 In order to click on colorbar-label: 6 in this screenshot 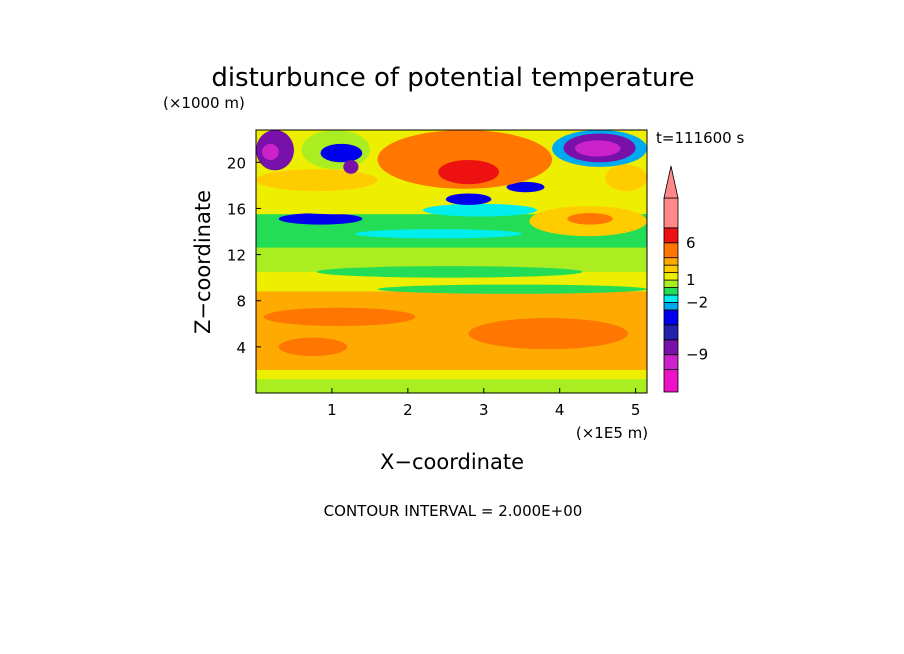, I will do `click(691, 243)`.